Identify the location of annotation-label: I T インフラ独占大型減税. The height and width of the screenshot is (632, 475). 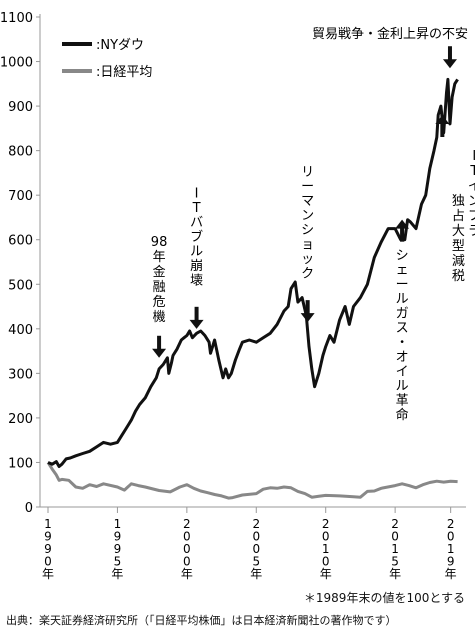
(463, 216).